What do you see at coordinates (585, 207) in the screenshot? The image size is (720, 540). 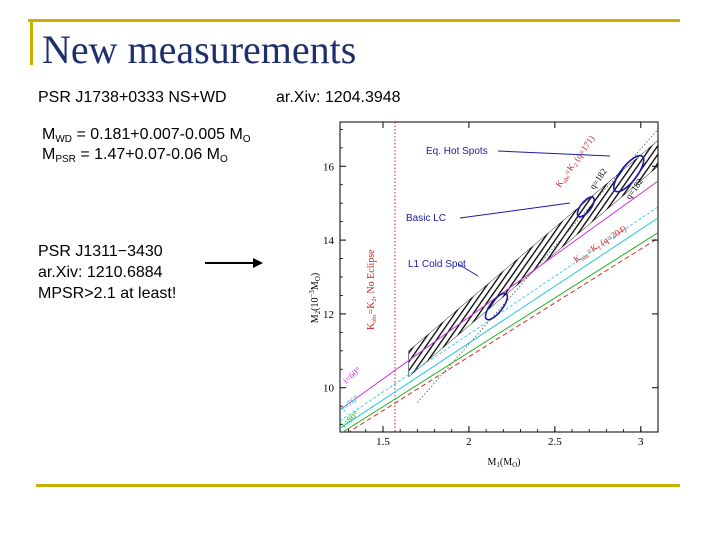 I see `ellipse-basic-lc` at bounding box center [585, 207].